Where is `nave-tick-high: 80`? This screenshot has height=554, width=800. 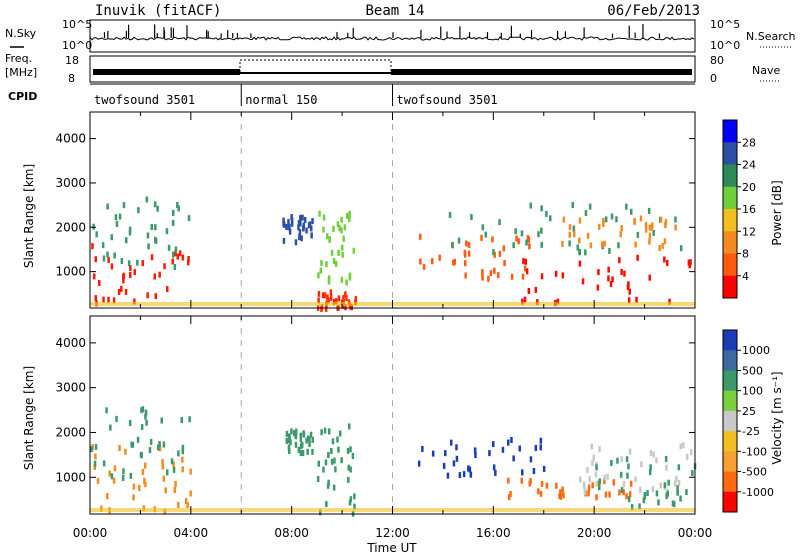
nave-tick-high: 80 is located at coordinates (717, 60).